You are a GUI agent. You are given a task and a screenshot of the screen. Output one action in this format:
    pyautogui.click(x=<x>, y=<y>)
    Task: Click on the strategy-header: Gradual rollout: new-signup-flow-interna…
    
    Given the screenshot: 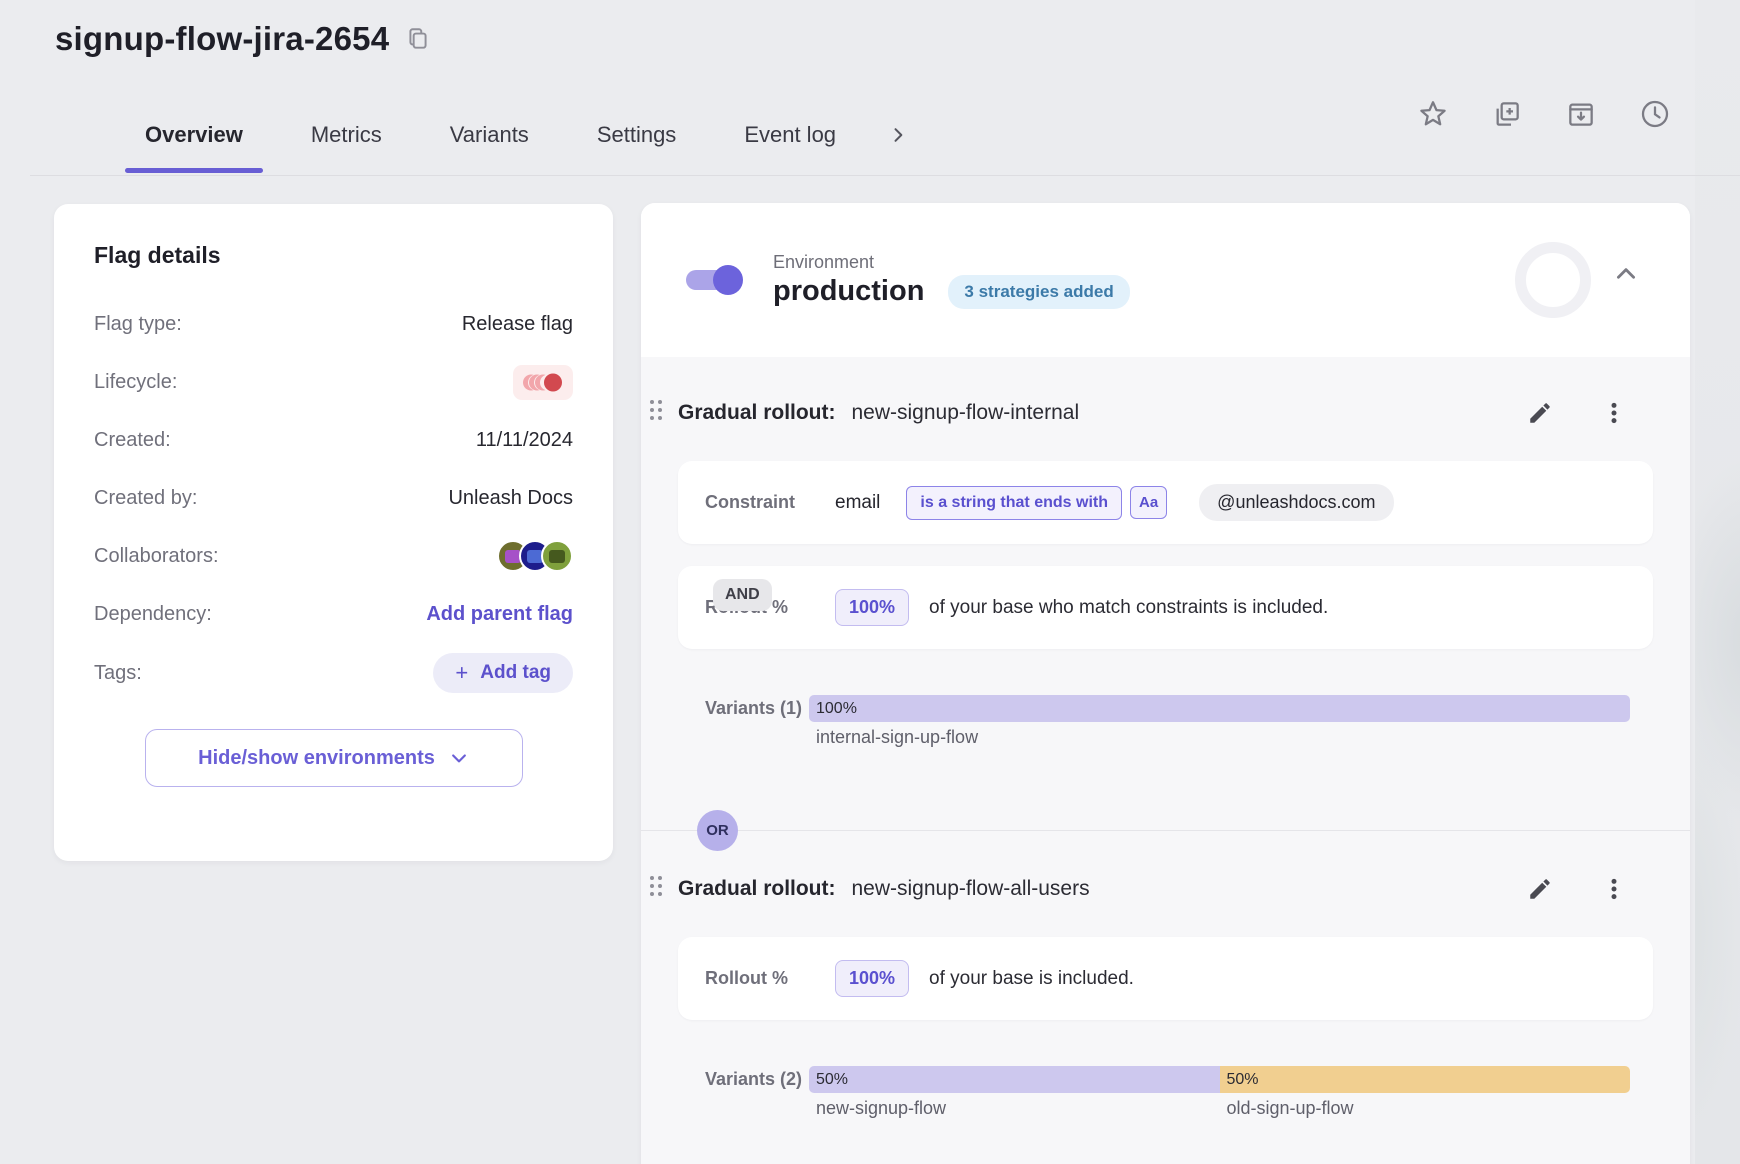 What is the action you would take?
    pyautogui.click(x=1151, y=413)
    